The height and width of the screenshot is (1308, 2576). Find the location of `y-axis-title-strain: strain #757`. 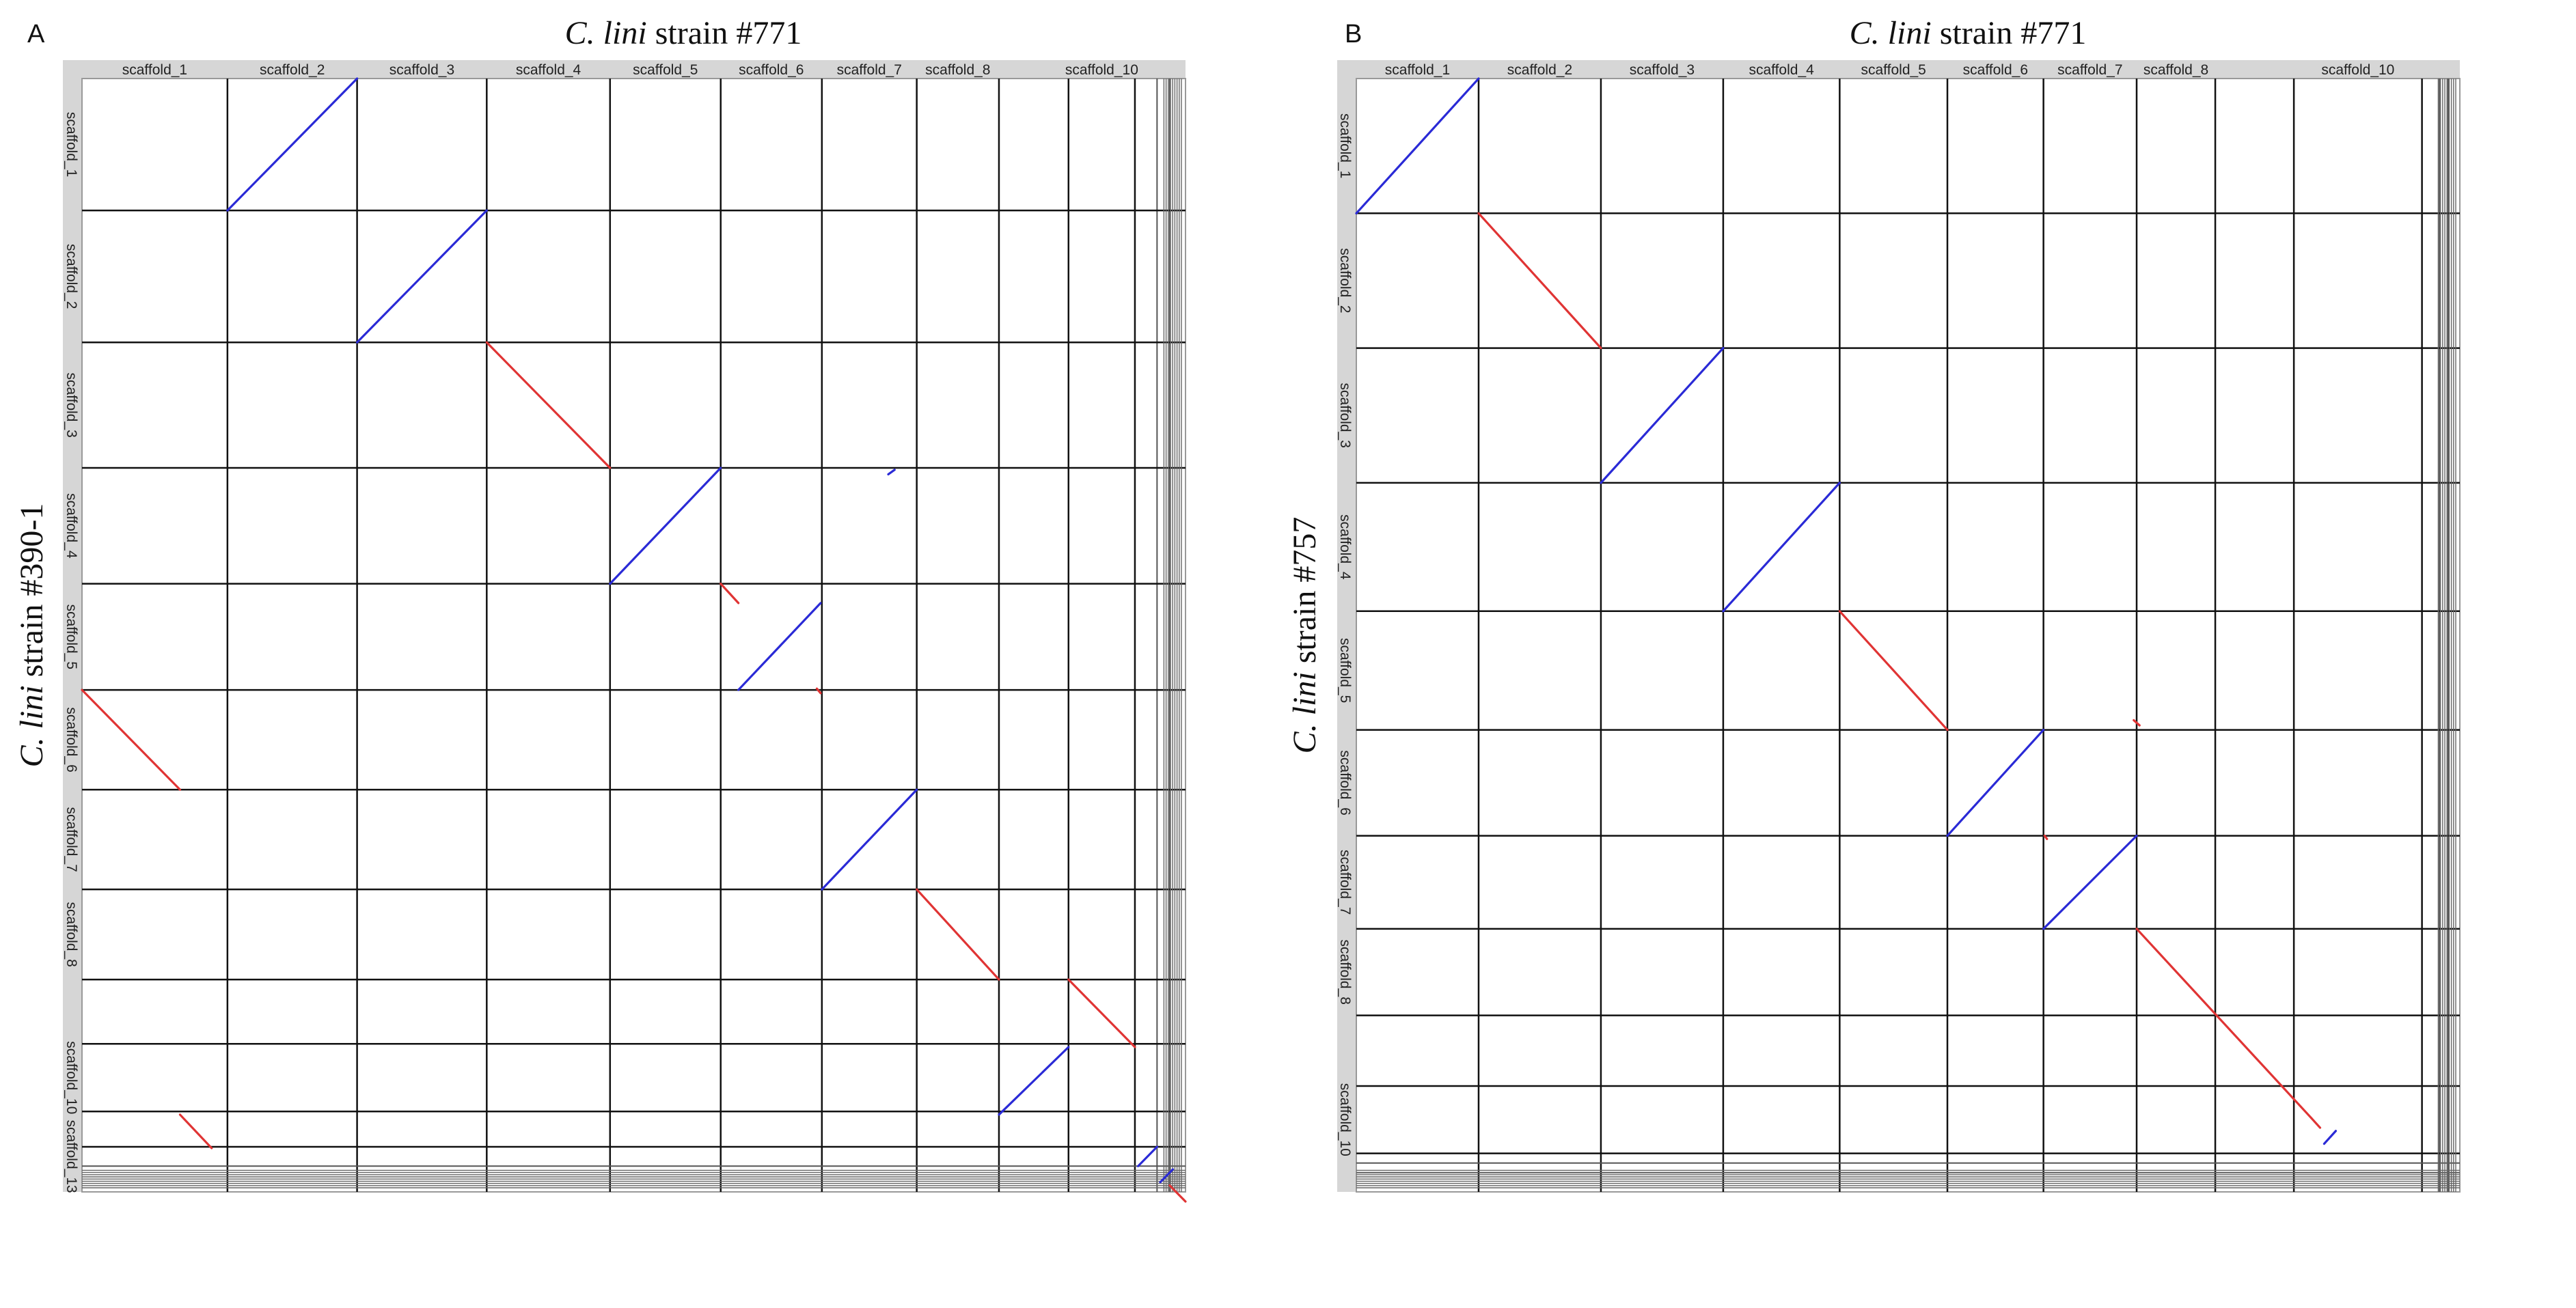

y-axis-title-strain: strain #757 is located at coordinates (1305, 595).